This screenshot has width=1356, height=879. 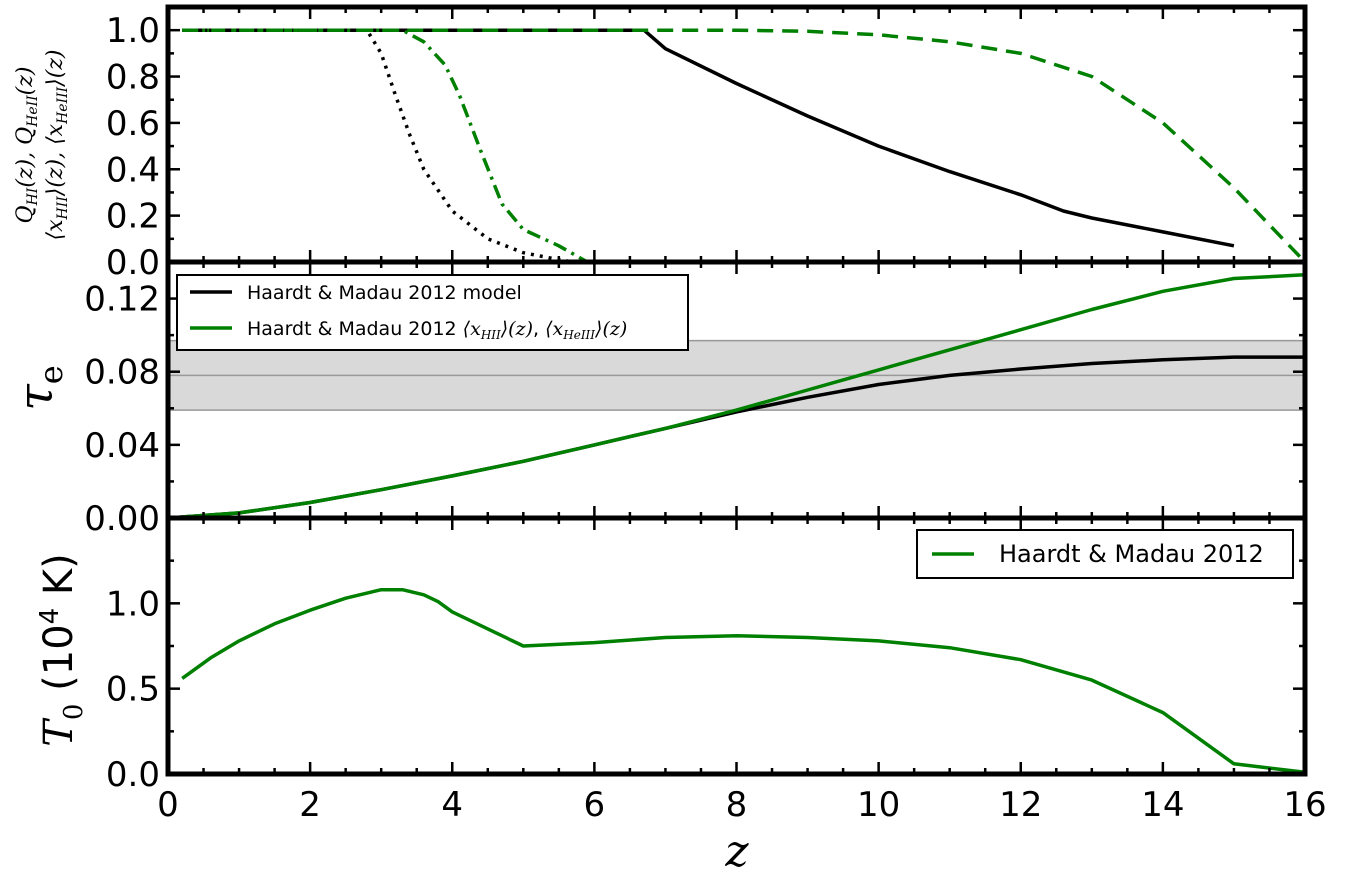 I want to click on legend-label-hm12-model: Haardt & Madau 2012 model, so click(x=384, y=293).